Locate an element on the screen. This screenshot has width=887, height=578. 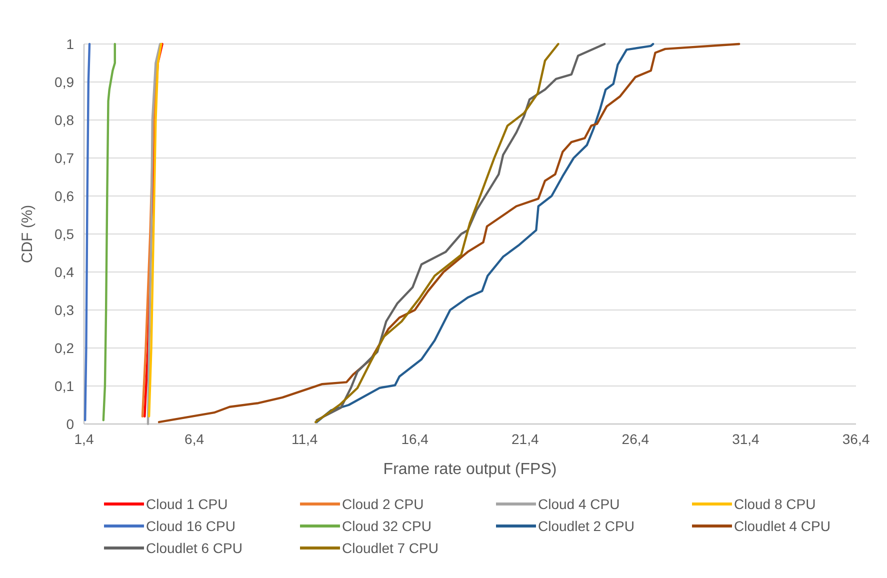
legend-label: Cloudlet 4 CPU is located at coordinates (782, 526).